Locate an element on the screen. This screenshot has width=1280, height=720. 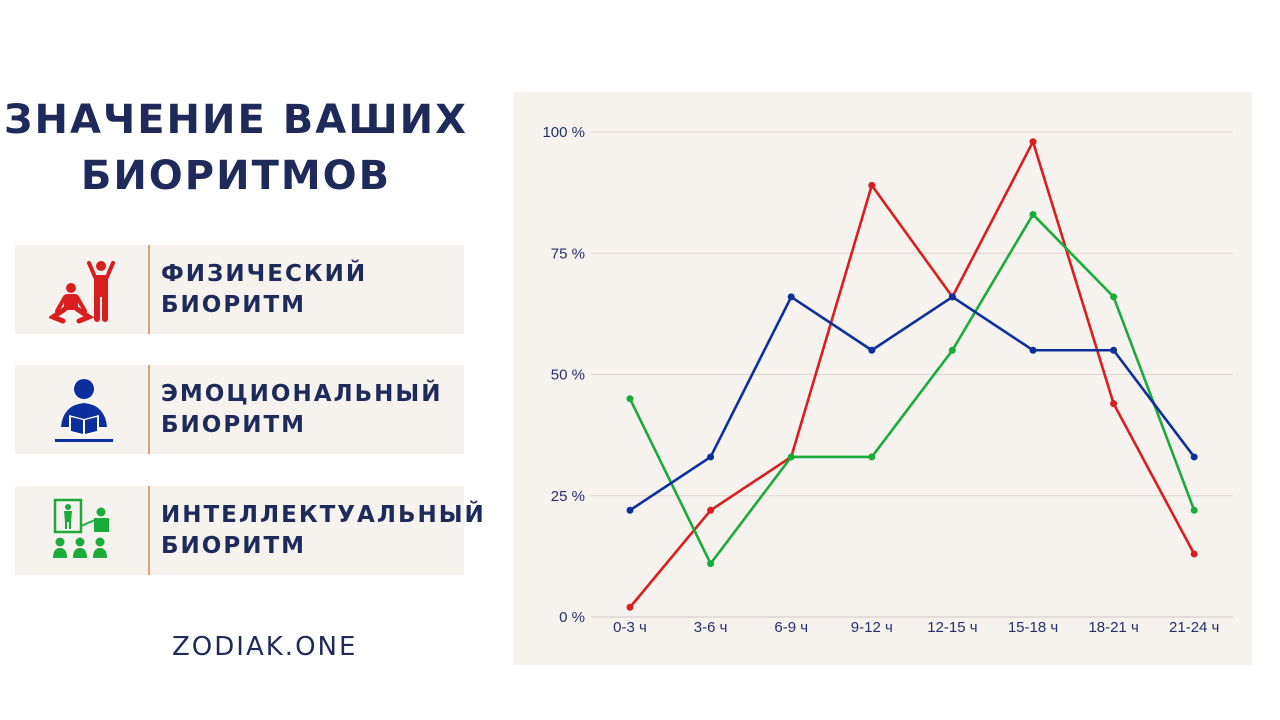
legend-card-physical: ФИЗИЧЕСКИЙ БИОРИТМ is located at coordinates (239, 289).